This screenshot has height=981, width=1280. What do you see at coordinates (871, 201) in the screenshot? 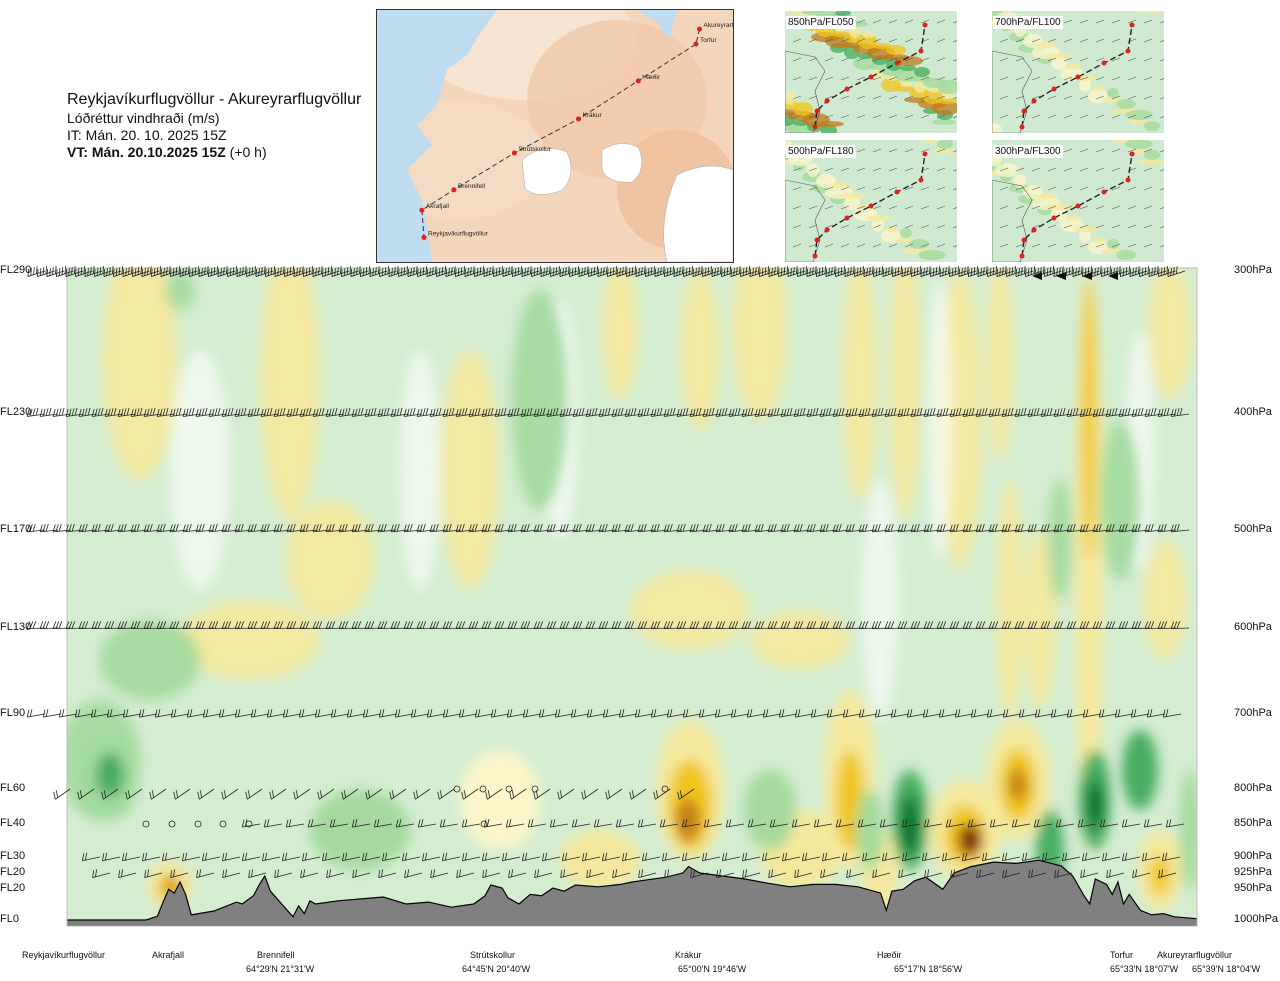
I see `thumbnail-500: 500hPa/FL180` at bounding box center [871, 201].